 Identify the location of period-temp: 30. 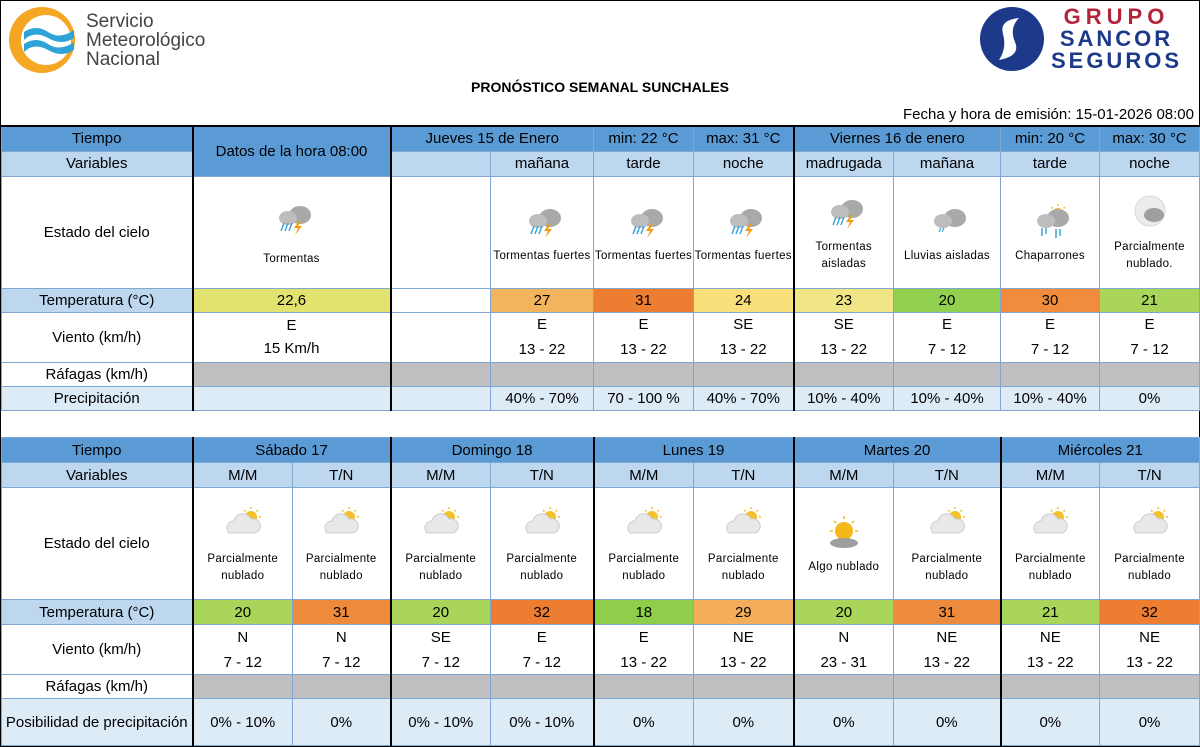
(1050, 300).